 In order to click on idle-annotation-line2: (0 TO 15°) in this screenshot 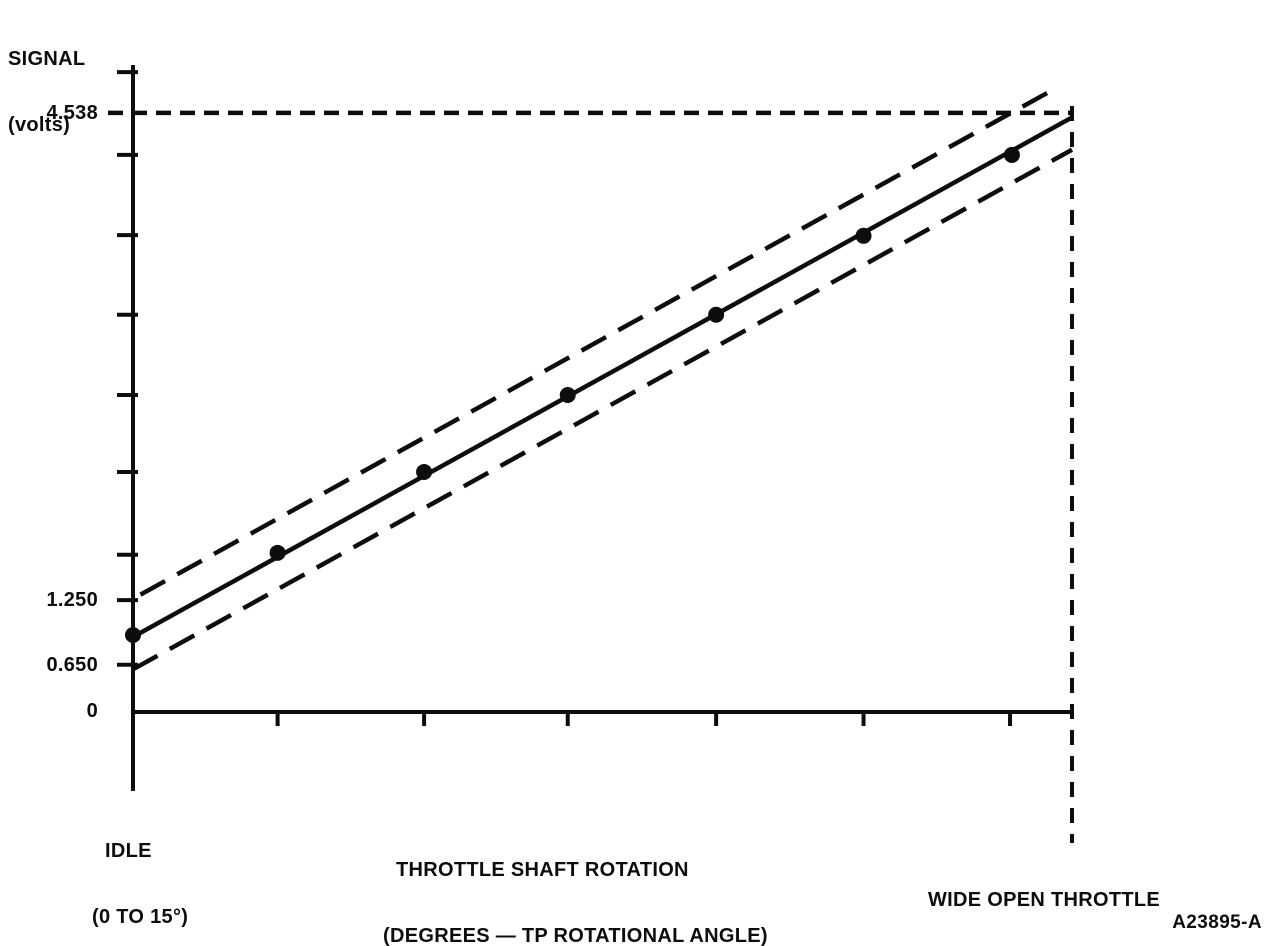, I will do `click(140, 917)`.